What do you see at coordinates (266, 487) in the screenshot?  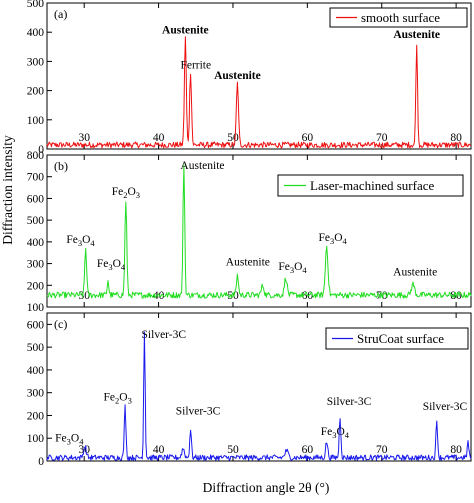 I see `x-axis-title: Diffraction angle 2θ (°)` at bounding box center [266, 487].